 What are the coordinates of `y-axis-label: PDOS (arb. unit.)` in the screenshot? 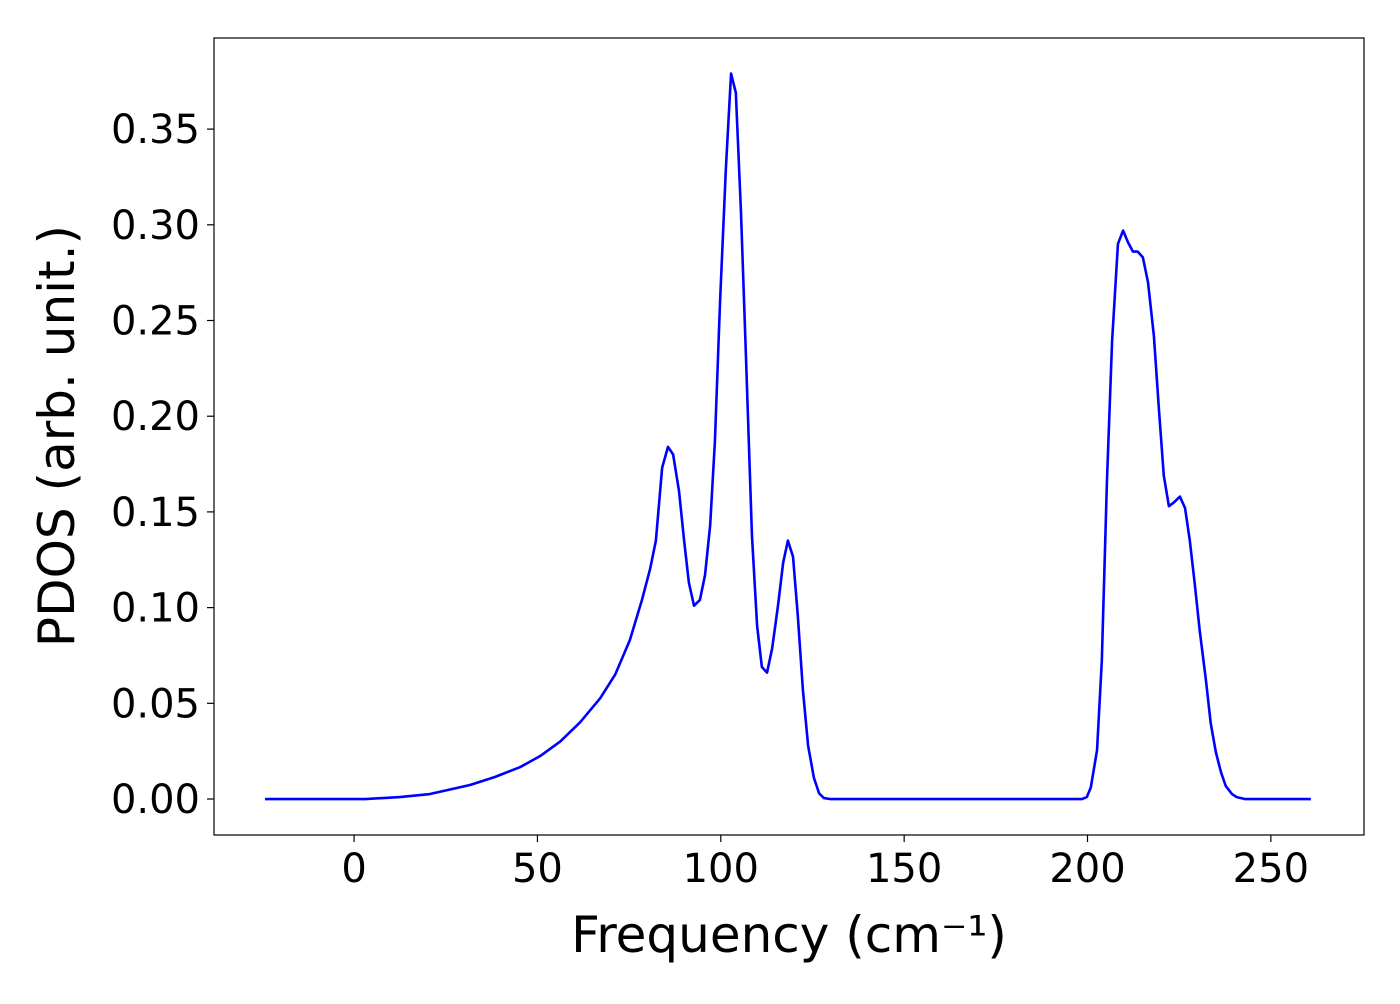 It's located at (57, 436).